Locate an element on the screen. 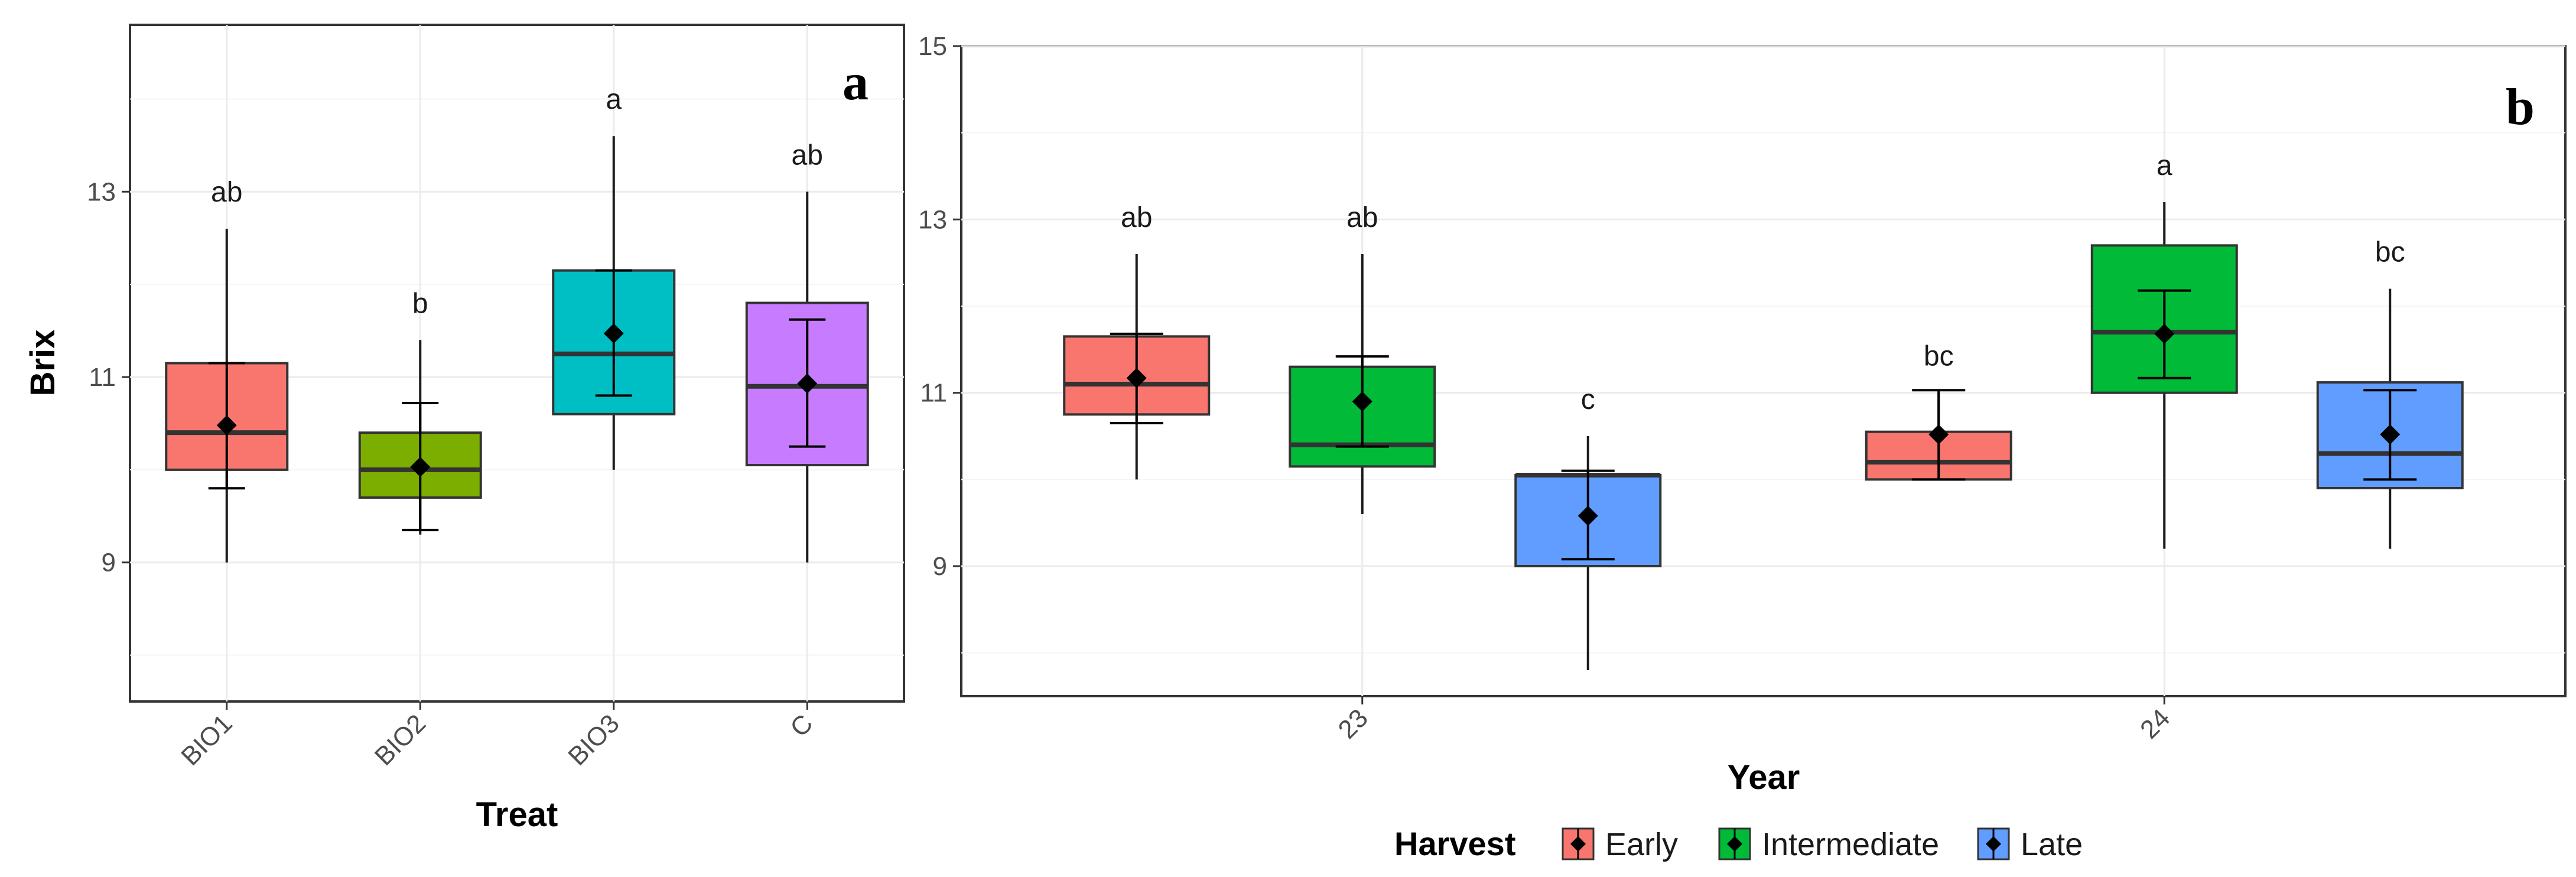 The image size is (2576, 877). panel-a-y-axis-title: Brix is located at coordinates (43, 363).